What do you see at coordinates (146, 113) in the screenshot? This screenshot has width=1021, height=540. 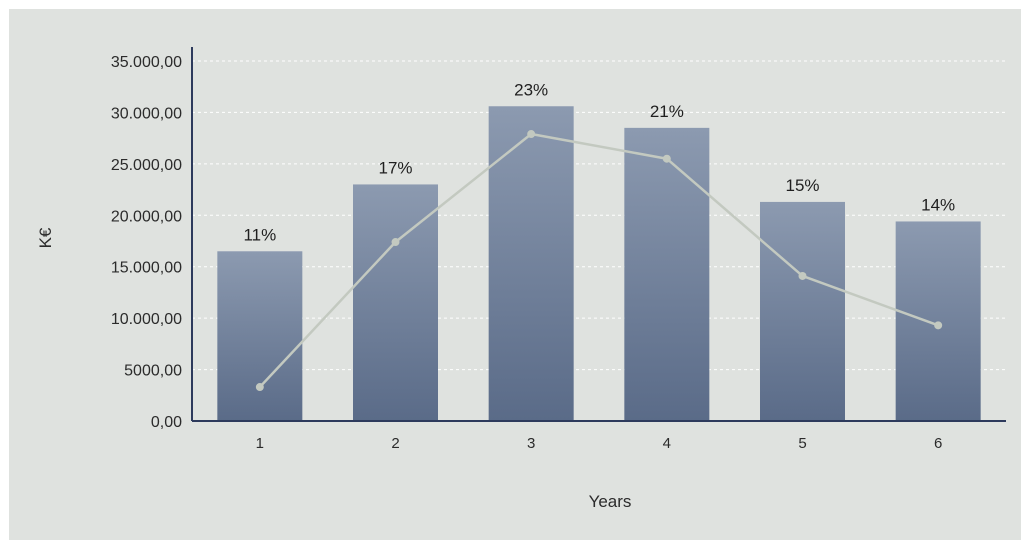 I see `y-tick-label: 30.000,00` at bounding box center [146, 113].